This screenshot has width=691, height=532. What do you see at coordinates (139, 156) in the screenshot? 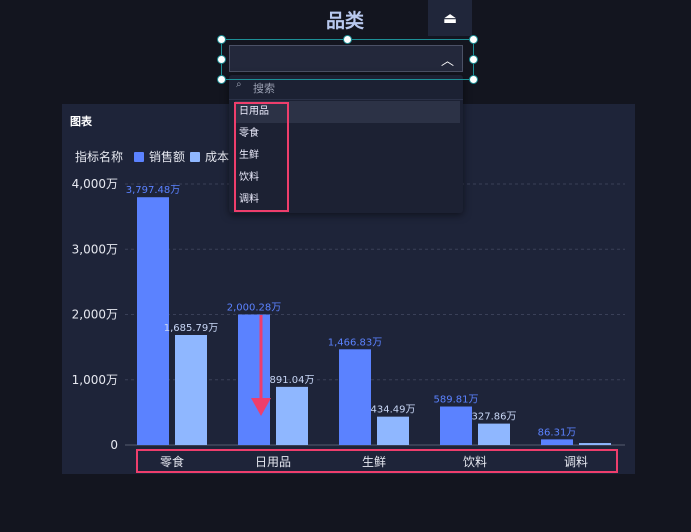
I see `legend-swatch-sales` at bounding box center [139, 156].